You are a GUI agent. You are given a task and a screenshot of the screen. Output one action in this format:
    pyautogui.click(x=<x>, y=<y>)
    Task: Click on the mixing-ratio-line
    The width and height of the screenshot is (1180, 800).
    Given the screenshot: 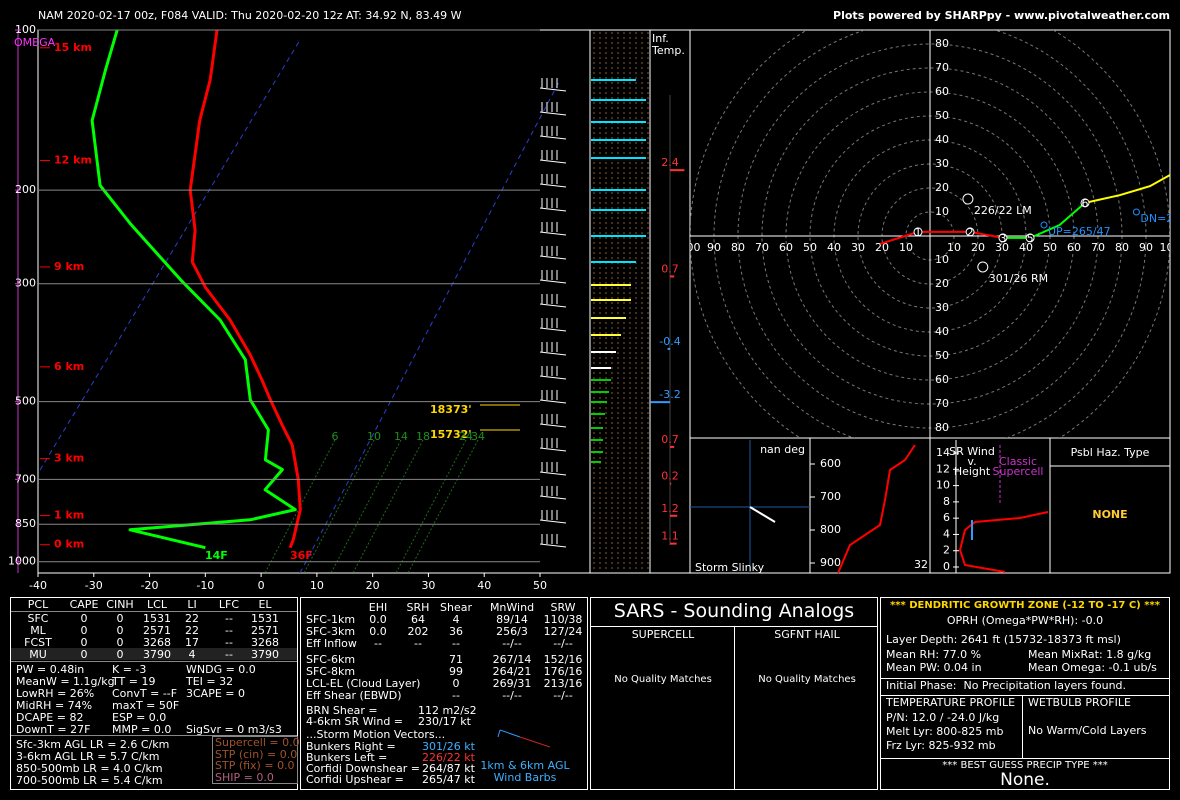 What is the action you would take?
    pyautogui.click(x=443, y=506)
    